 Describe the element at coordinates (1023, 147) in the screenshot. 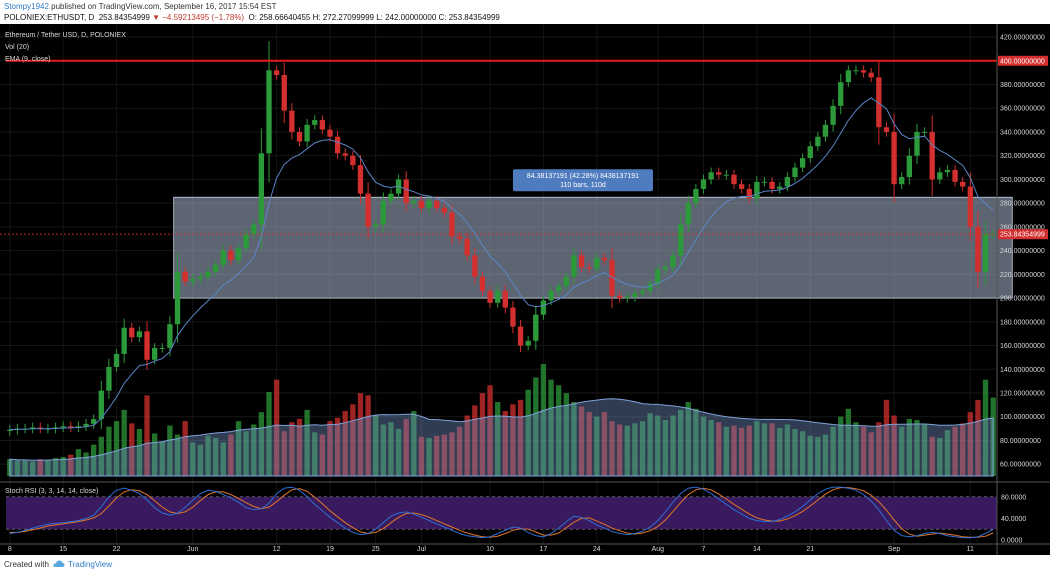

I see `axis-price-tags: 400.00000000 253.84354999` at that location.